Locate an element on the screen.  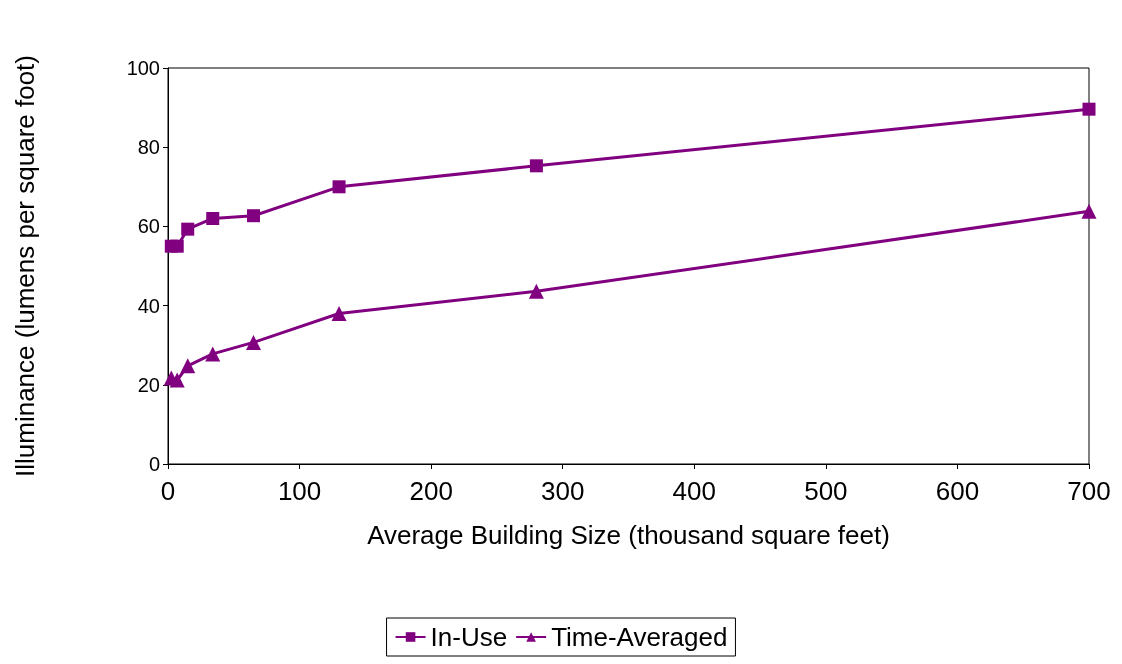
x-tick-label: 300 is located at coordinates (563, 491).